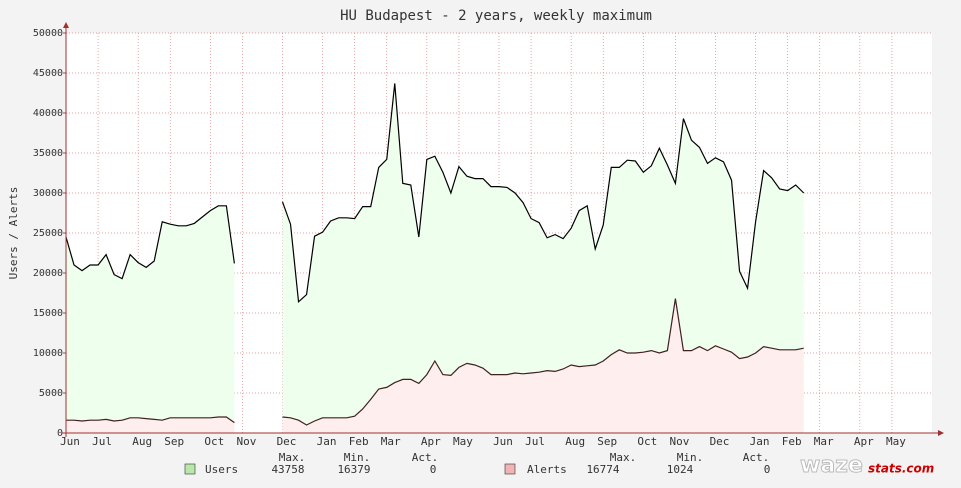 The width and height of the screenshot is (961, 488). Describe the element at coordinates (48, 73) in the screenshot. I see `y-tick-label: 45000` at that location.